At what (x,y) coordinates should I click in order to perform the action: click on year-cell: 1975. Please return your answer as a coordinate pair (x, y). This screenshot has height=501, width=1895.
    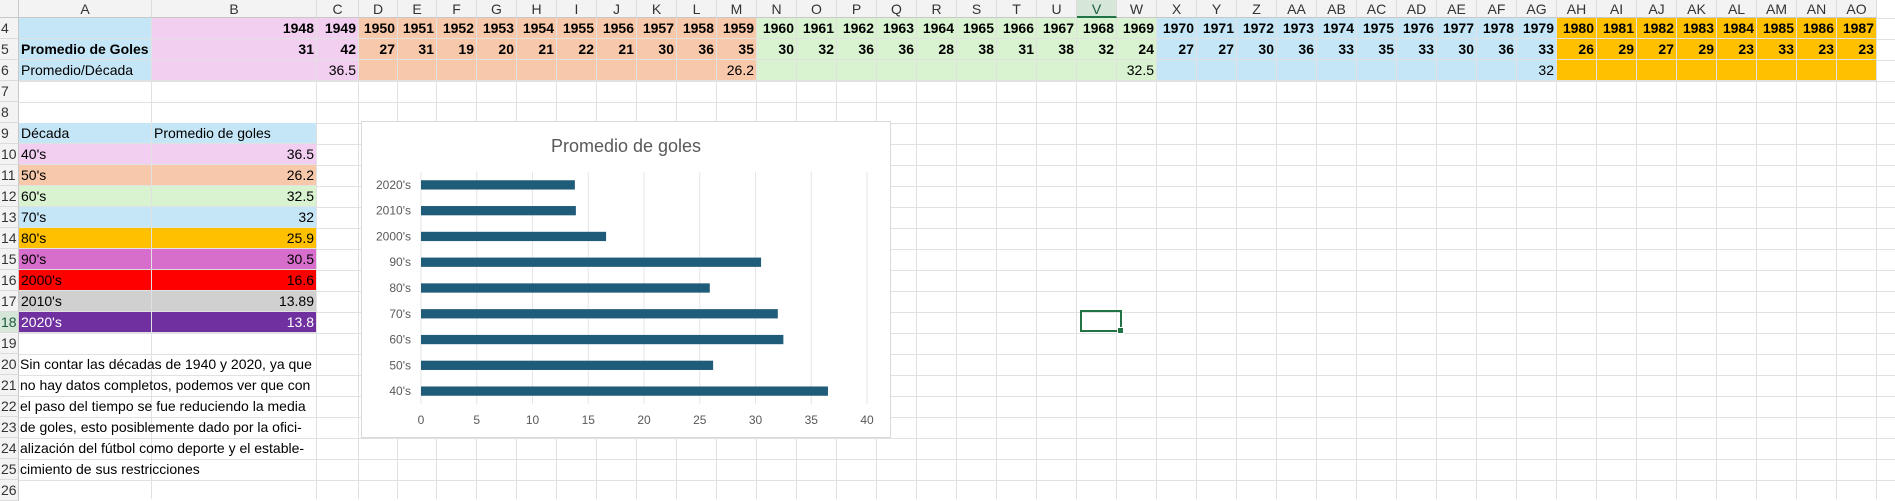
    Looking at the image, I should click on (1377, 28).